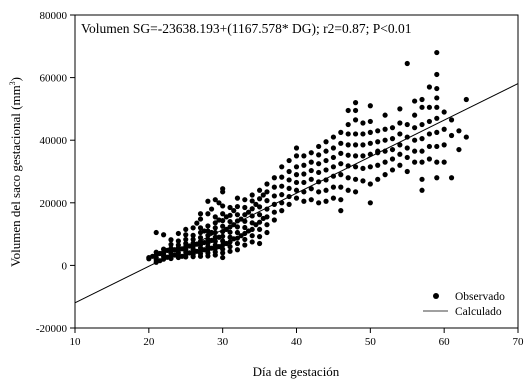 The height and width of the screenshot is (382, 526). I want to click on legend: Observado Calculado, so click(464, 304).